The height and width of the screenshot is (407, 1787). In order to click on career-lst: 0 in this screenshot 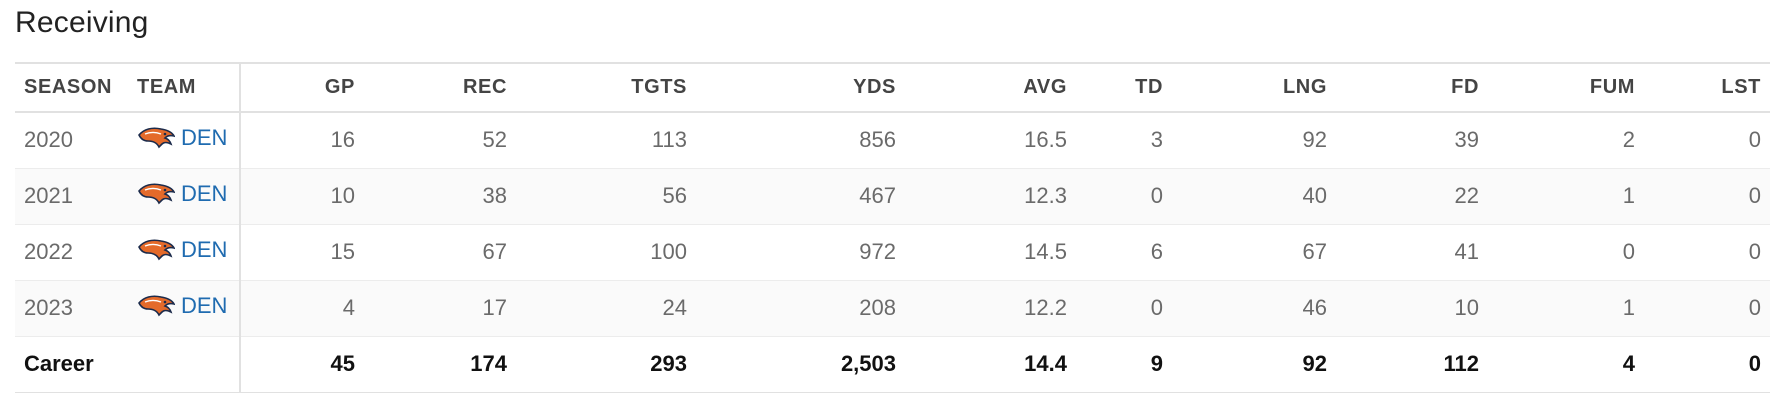, I will do `click(1707, 364)`.